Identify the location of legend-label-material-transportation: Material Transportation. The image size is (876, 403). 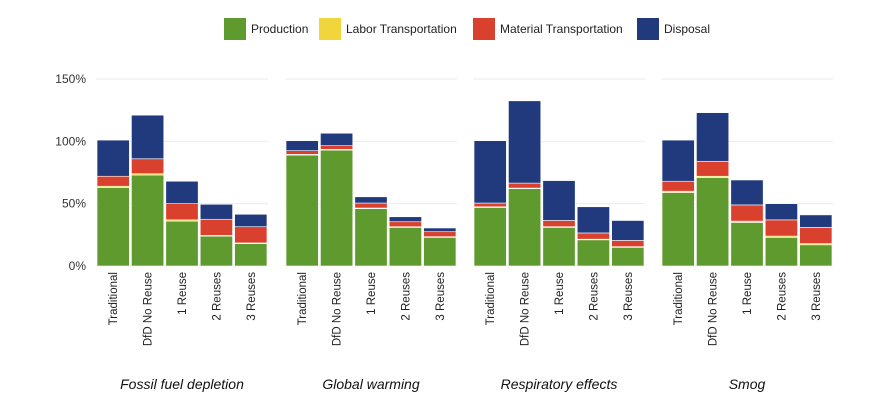
(561, 29).